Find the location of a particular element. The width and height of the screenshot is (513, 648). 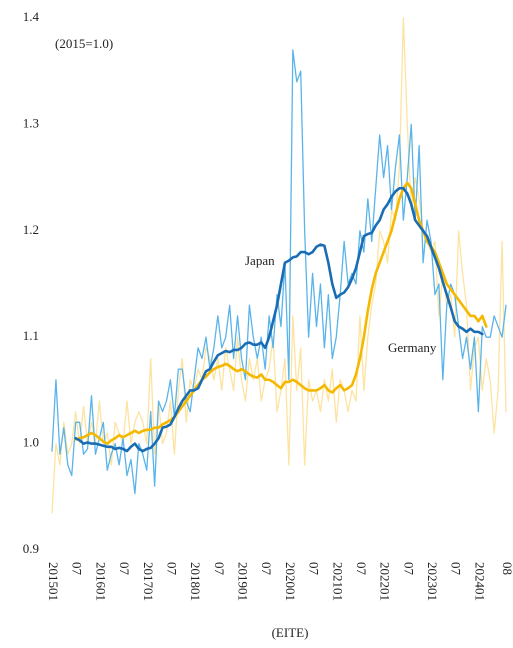

x-tick-label: 202201 is located at coordinates (385, 581).